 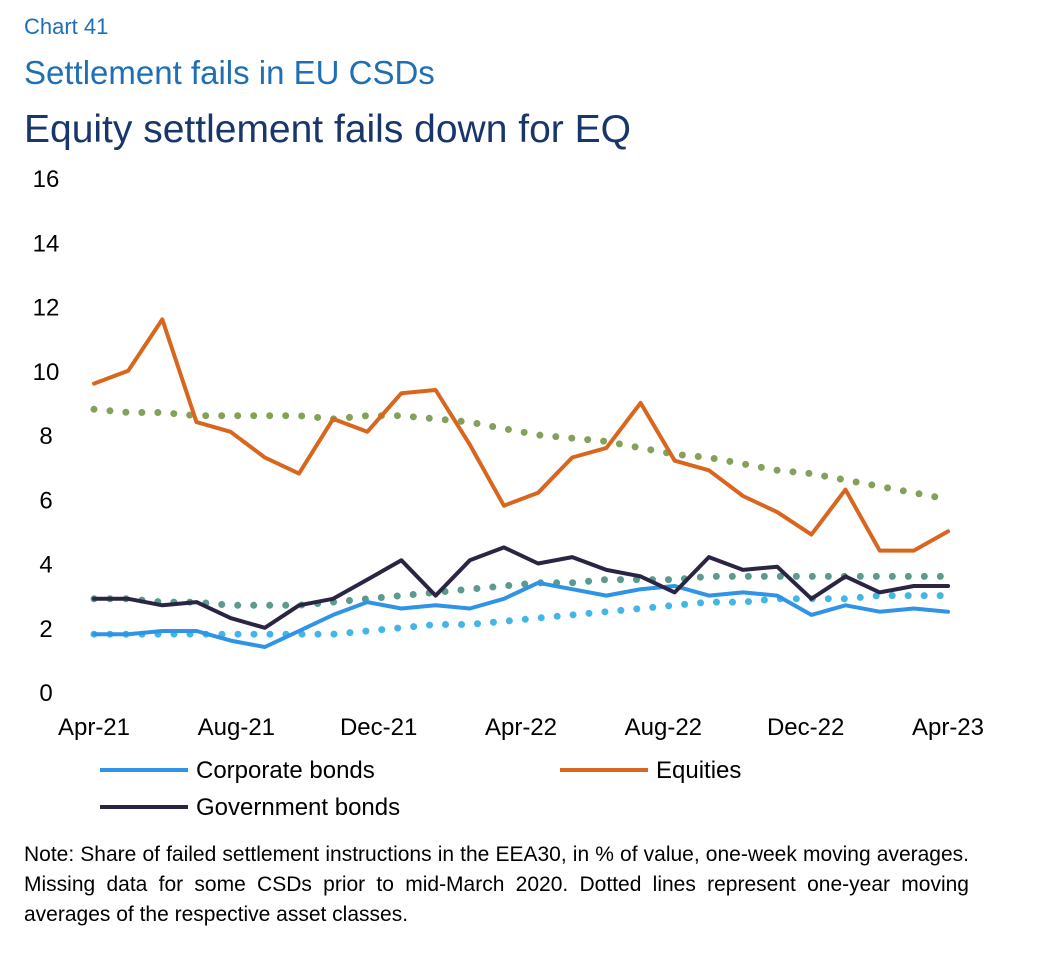 What do you see at coordinates (298, 807) in the screenshot?
I see `legend-label-government-bonds: Government bonds` at bounding box center [298, 807].